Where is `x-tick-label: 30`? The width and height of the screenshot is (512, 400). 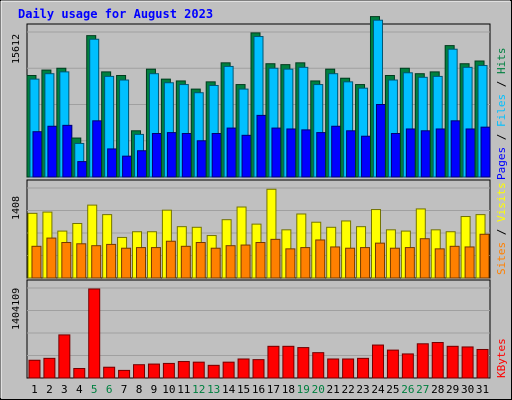 x-tick-label: 30 is located at coordinates (467, 389).